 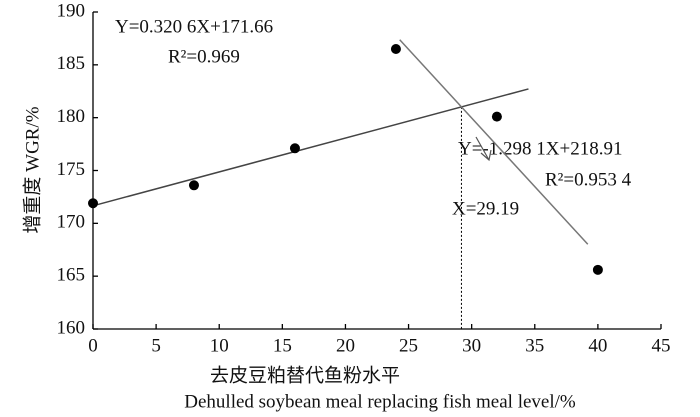 What do you see at coordinates (71, 63) in the screenshot?
I see `y-tick-label: 185` at bounding box center [71, 63].